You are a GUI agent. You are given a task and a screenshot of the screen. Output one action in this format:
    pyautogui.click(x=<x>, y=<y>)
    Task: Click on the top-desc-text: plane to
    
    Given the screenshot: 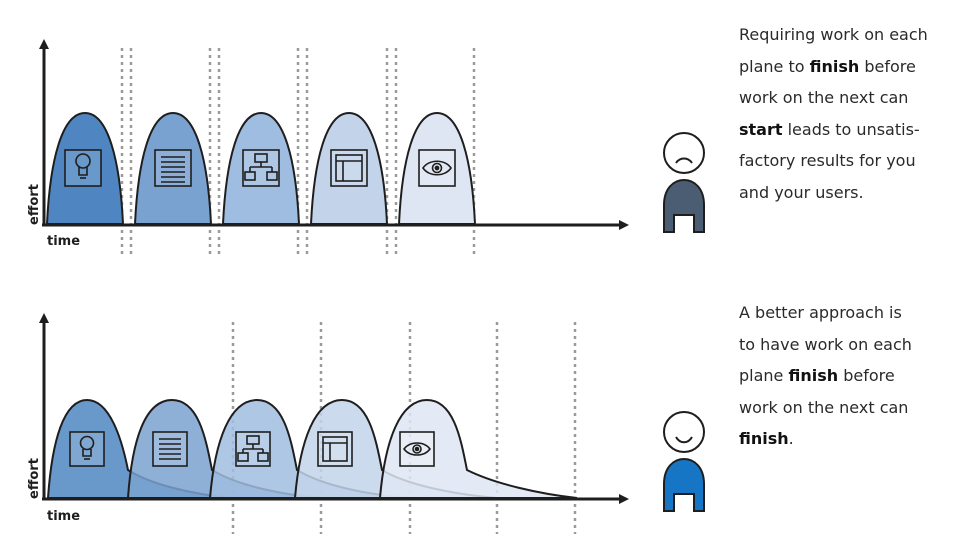 What is the action you would take?
    pyautogui.click(x=774, y=66)
    